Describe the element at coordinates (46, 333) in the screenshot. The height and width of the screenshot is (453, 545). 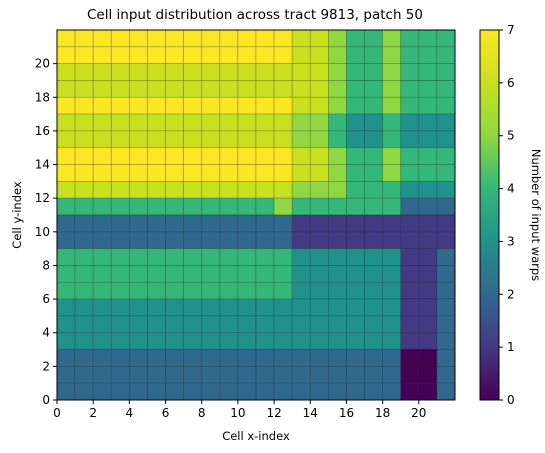
I see `y-tick-label: 4` at that location.